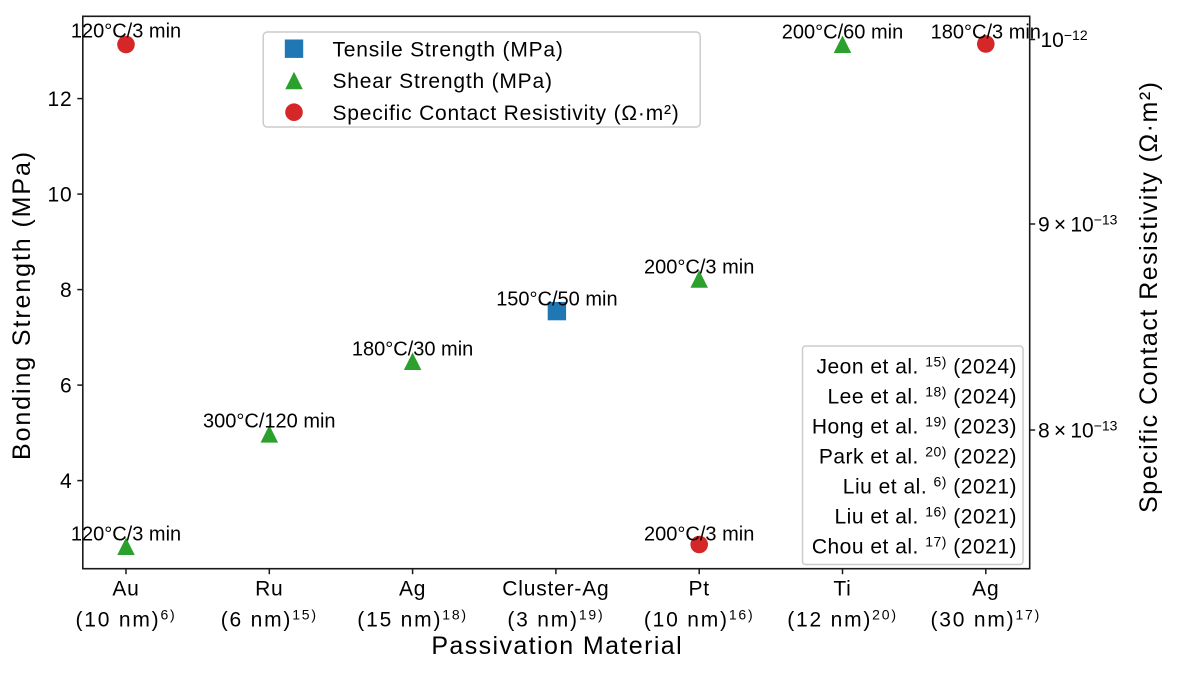  Describe the element at coordinates (914, 426) in the screenshot. I see `svg-text: Hong et al. 19) (2023)` at that location.